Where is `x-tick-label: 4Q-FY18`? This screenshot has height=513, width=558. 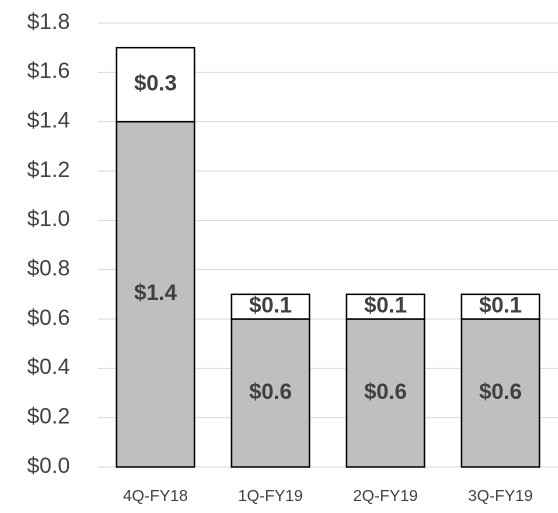
x-tick-label: 4Q-FY18 is located at coordinates (155, 496).